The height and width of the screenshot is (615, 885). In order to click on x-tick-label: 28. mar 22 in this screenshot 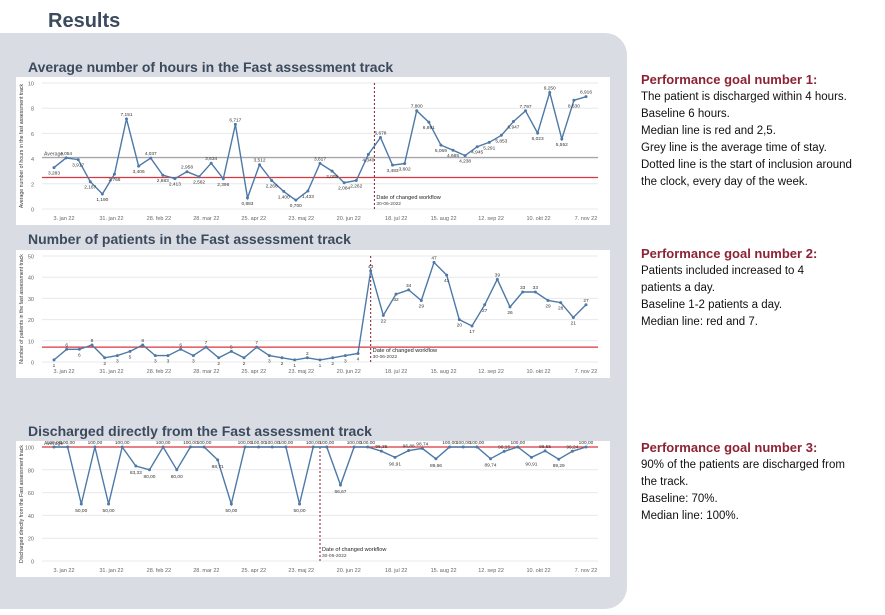, I will do `click(206, 571)`.